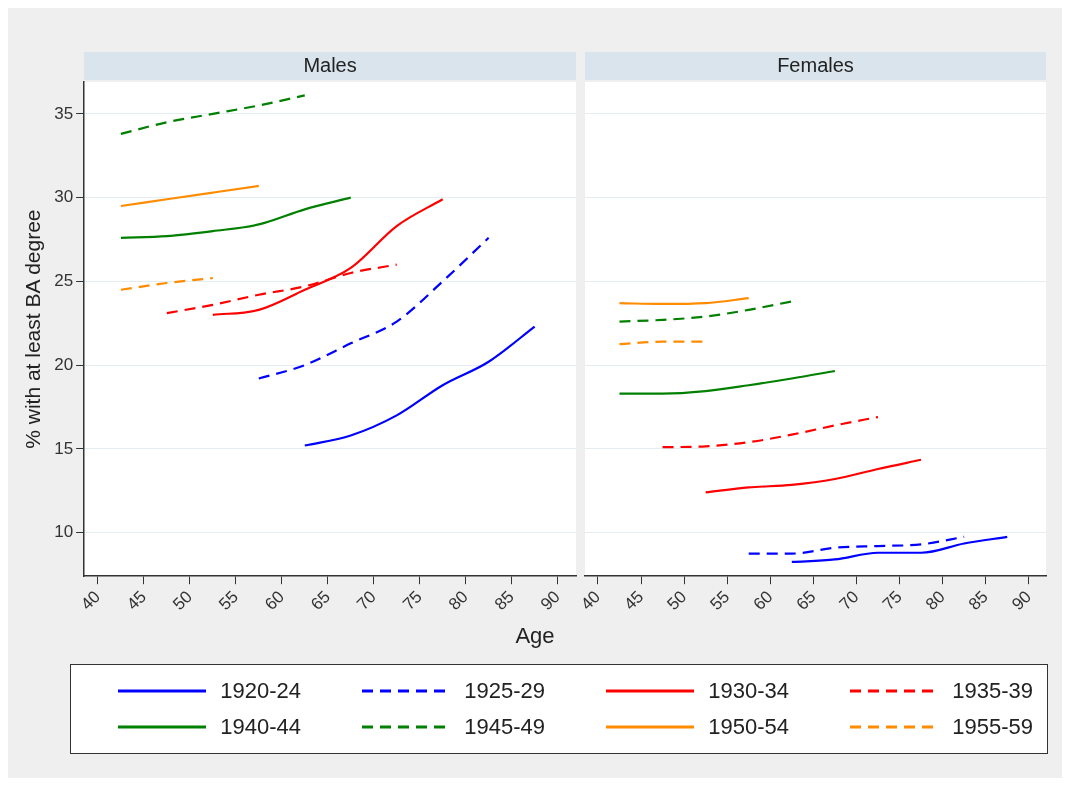 The image size is (1070, 785). Describe the element at coordinates (260, 691) in the screenshot. I see `legend-label: 1920-24` at that location.